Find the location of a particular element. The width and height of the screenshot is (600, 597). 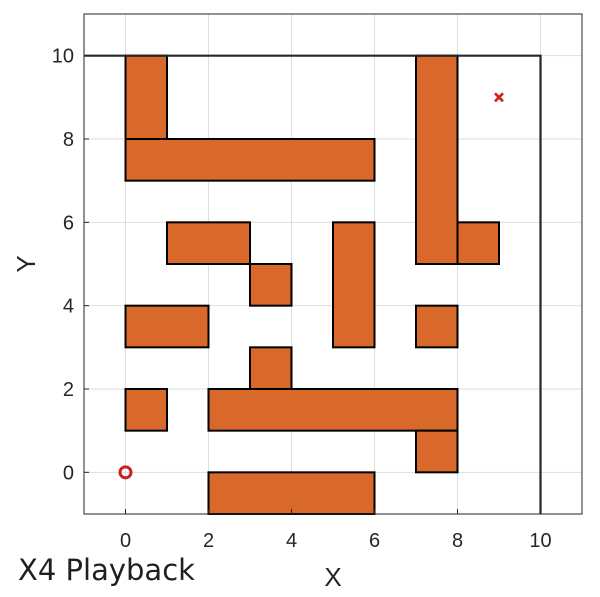

start-marker is located at coordinates (125, 472).